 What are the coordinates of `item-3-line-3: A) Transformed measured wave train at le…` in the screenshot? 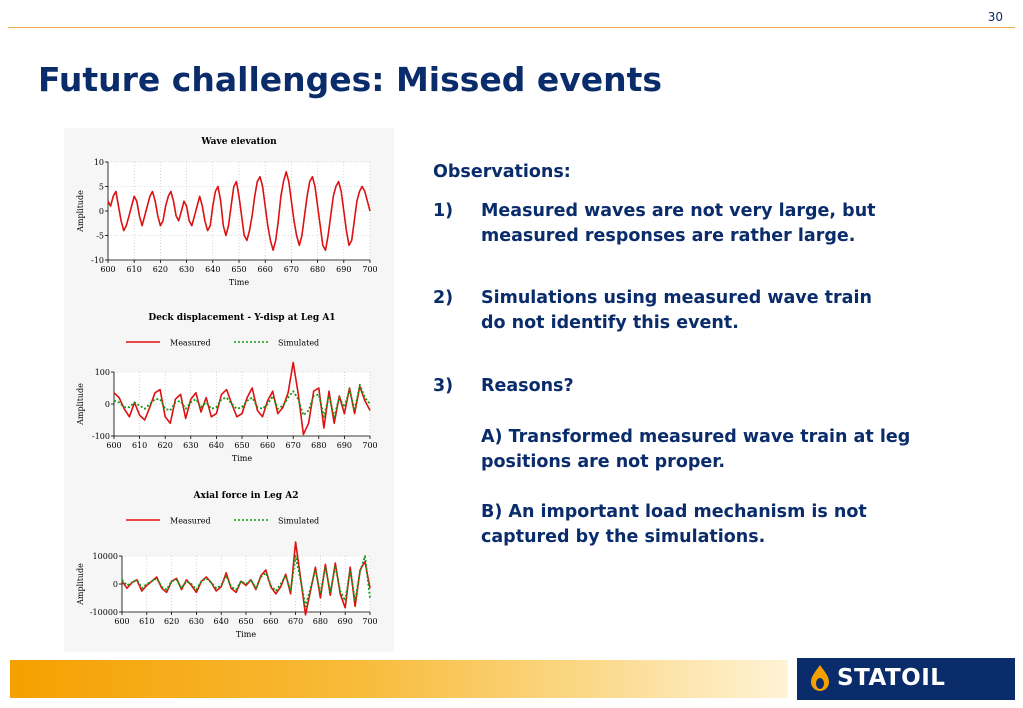 It's located at (696, 437).